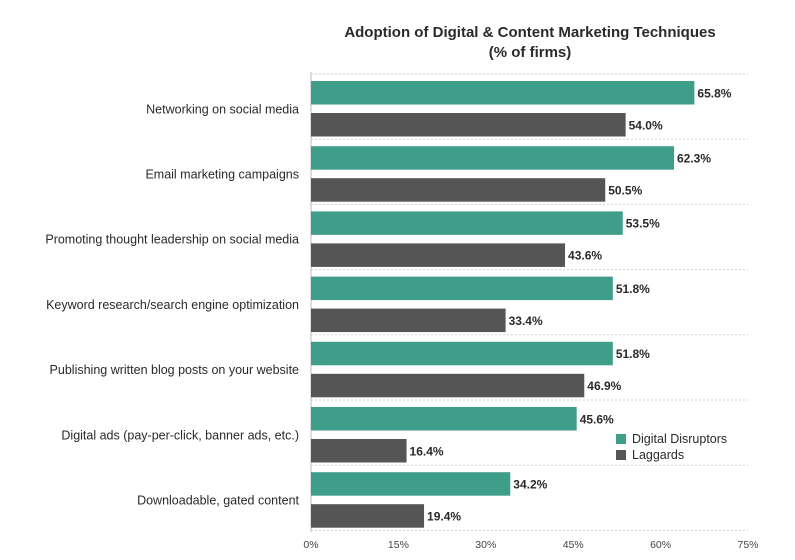  What do you see at coordinates (646, 125) in the screenshot?
I see `data-label: 54.0%` at bounding box center [646, 125].